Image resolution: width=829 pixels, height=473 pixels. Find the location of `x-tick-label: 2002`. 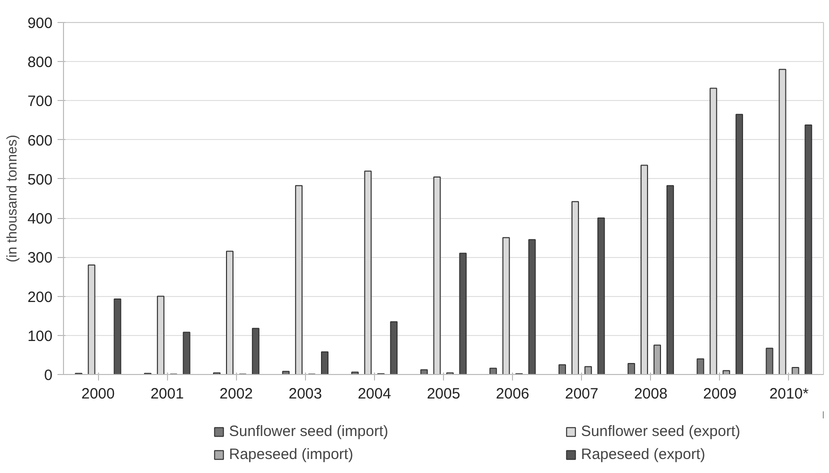

x-tick-label: 2002 is located at coordinates (236, 394).